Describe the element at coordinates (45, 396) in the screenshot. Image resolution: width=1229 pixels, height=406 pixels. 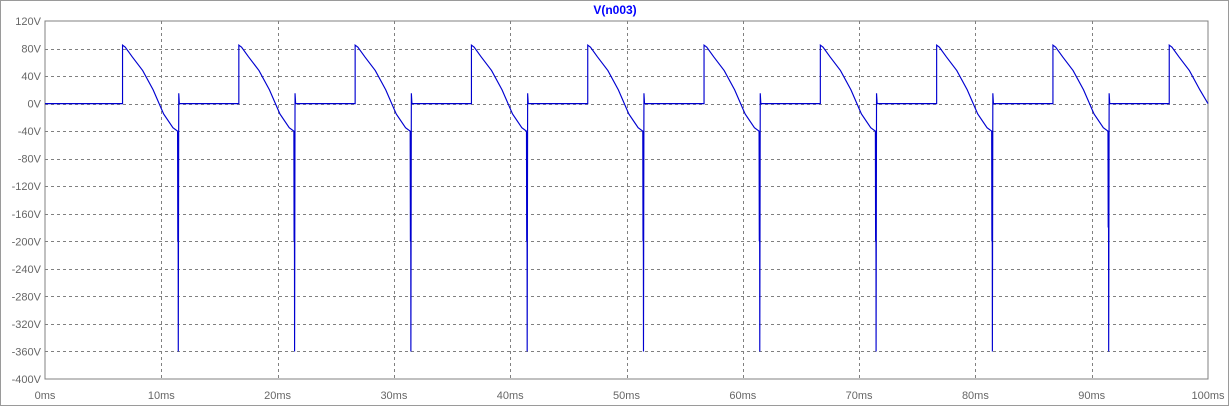
I see `x-tick-label: 0ms` at that location.